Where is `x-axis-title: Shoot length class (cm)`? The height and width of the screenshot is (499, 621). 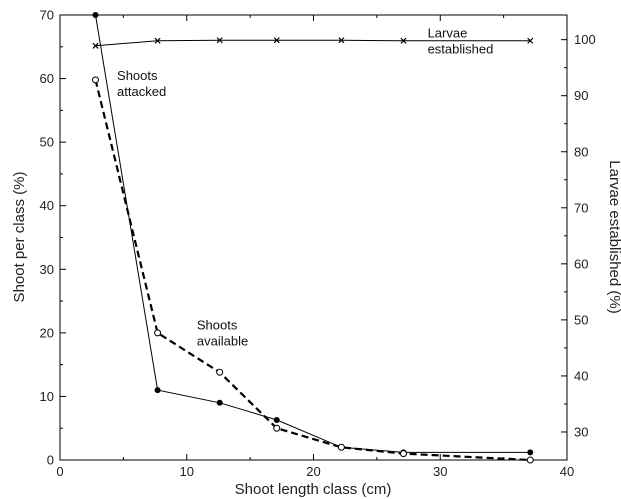 x-axis-title: Shoot length class (cm) is located at coordinates (313, 489).